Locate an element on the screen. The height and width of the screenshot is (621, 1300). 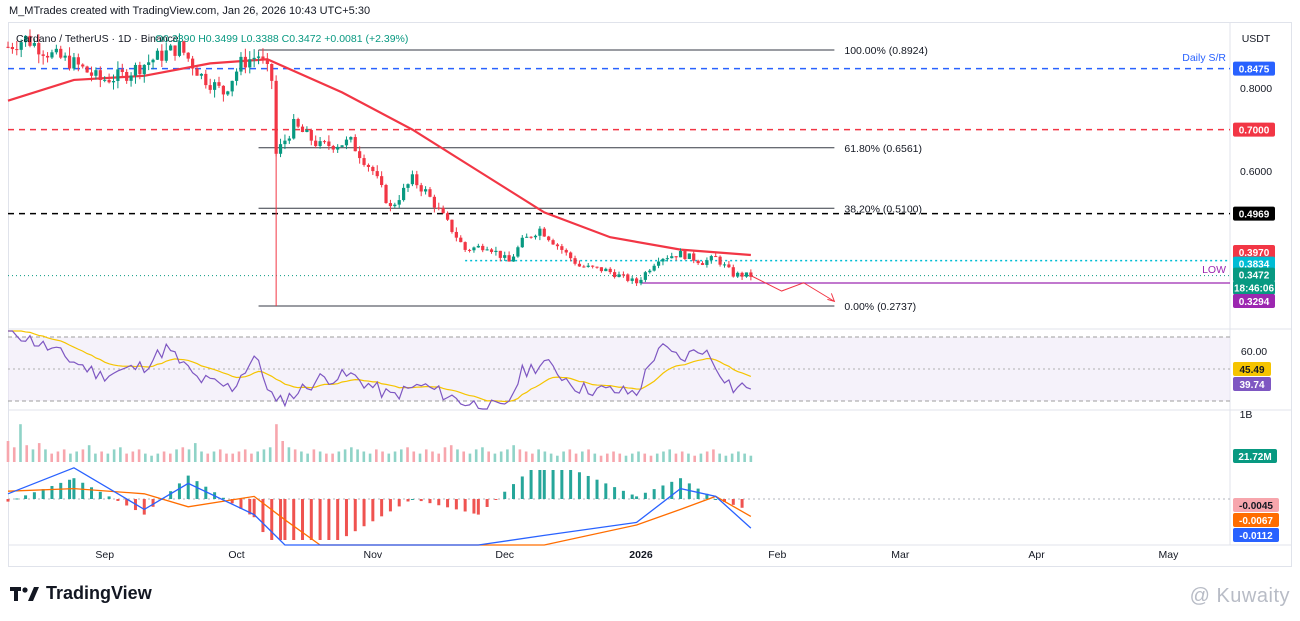
rsi-tag-bg is located at coordinates (1252, 384).